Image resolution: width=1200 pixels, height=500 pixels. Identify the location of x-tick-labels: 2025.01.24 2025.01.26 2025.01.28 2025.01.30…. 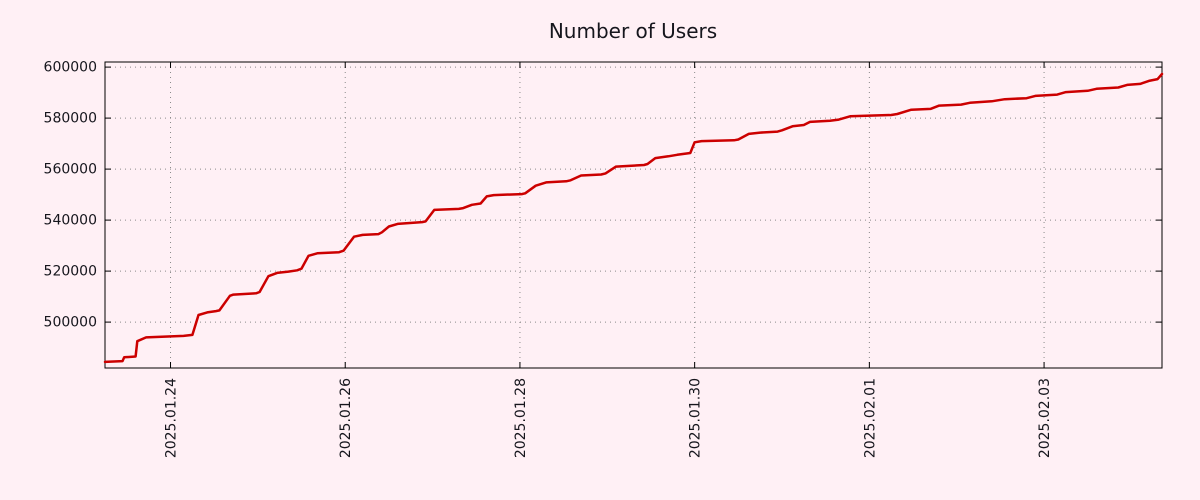
(608, 418).